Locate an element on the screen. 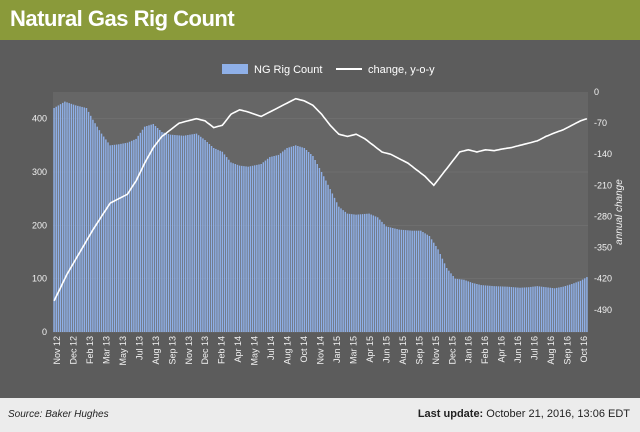  y-right-tick-label: 0 is located at coordinates (596, 92).